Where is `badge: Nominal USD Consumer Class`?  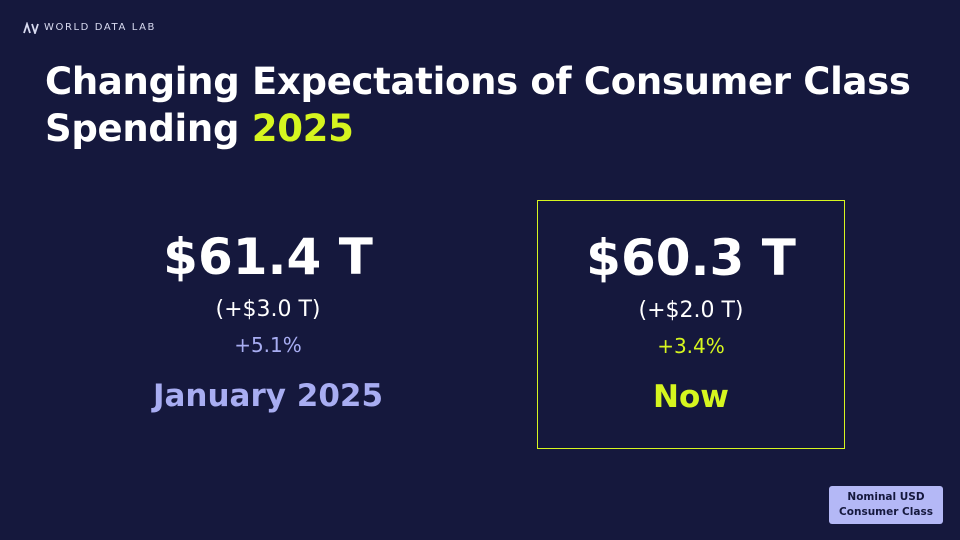 badge: Nominal USD Consumer Class is located at coordinates (886, 505).